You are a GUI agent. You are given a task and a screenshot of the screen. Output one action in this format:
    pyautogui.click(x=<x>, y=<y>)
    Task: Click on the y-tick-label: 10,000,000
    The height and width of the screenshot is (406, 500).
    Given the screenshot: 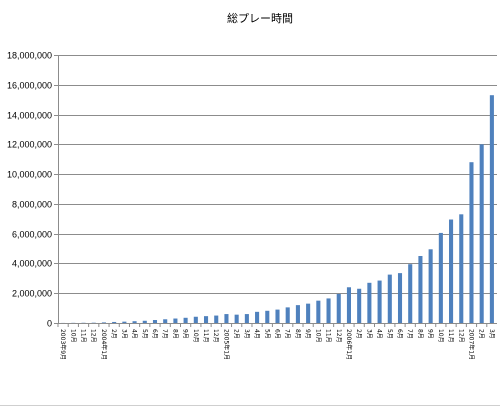 What is the action you would take?
    pyautogui.click(x=29, y=175)
    